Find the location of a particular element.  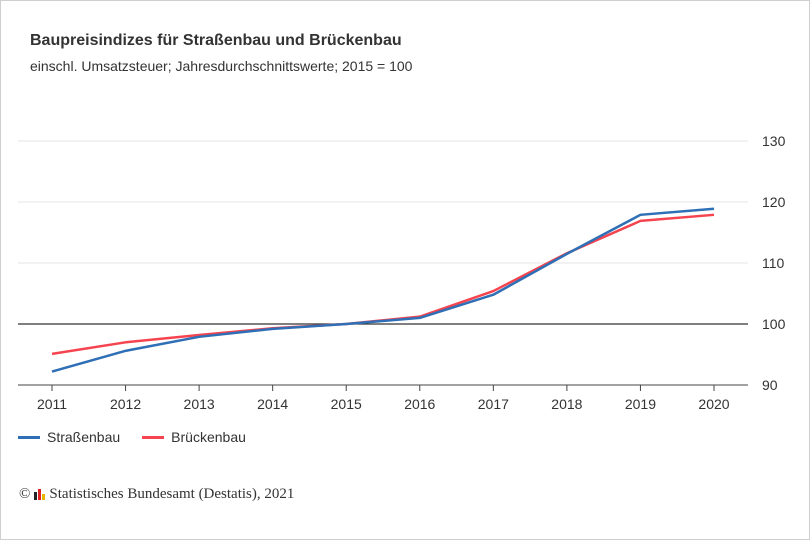

legend: Straßenbau Brückenbau is located at coordinates (132, 437).